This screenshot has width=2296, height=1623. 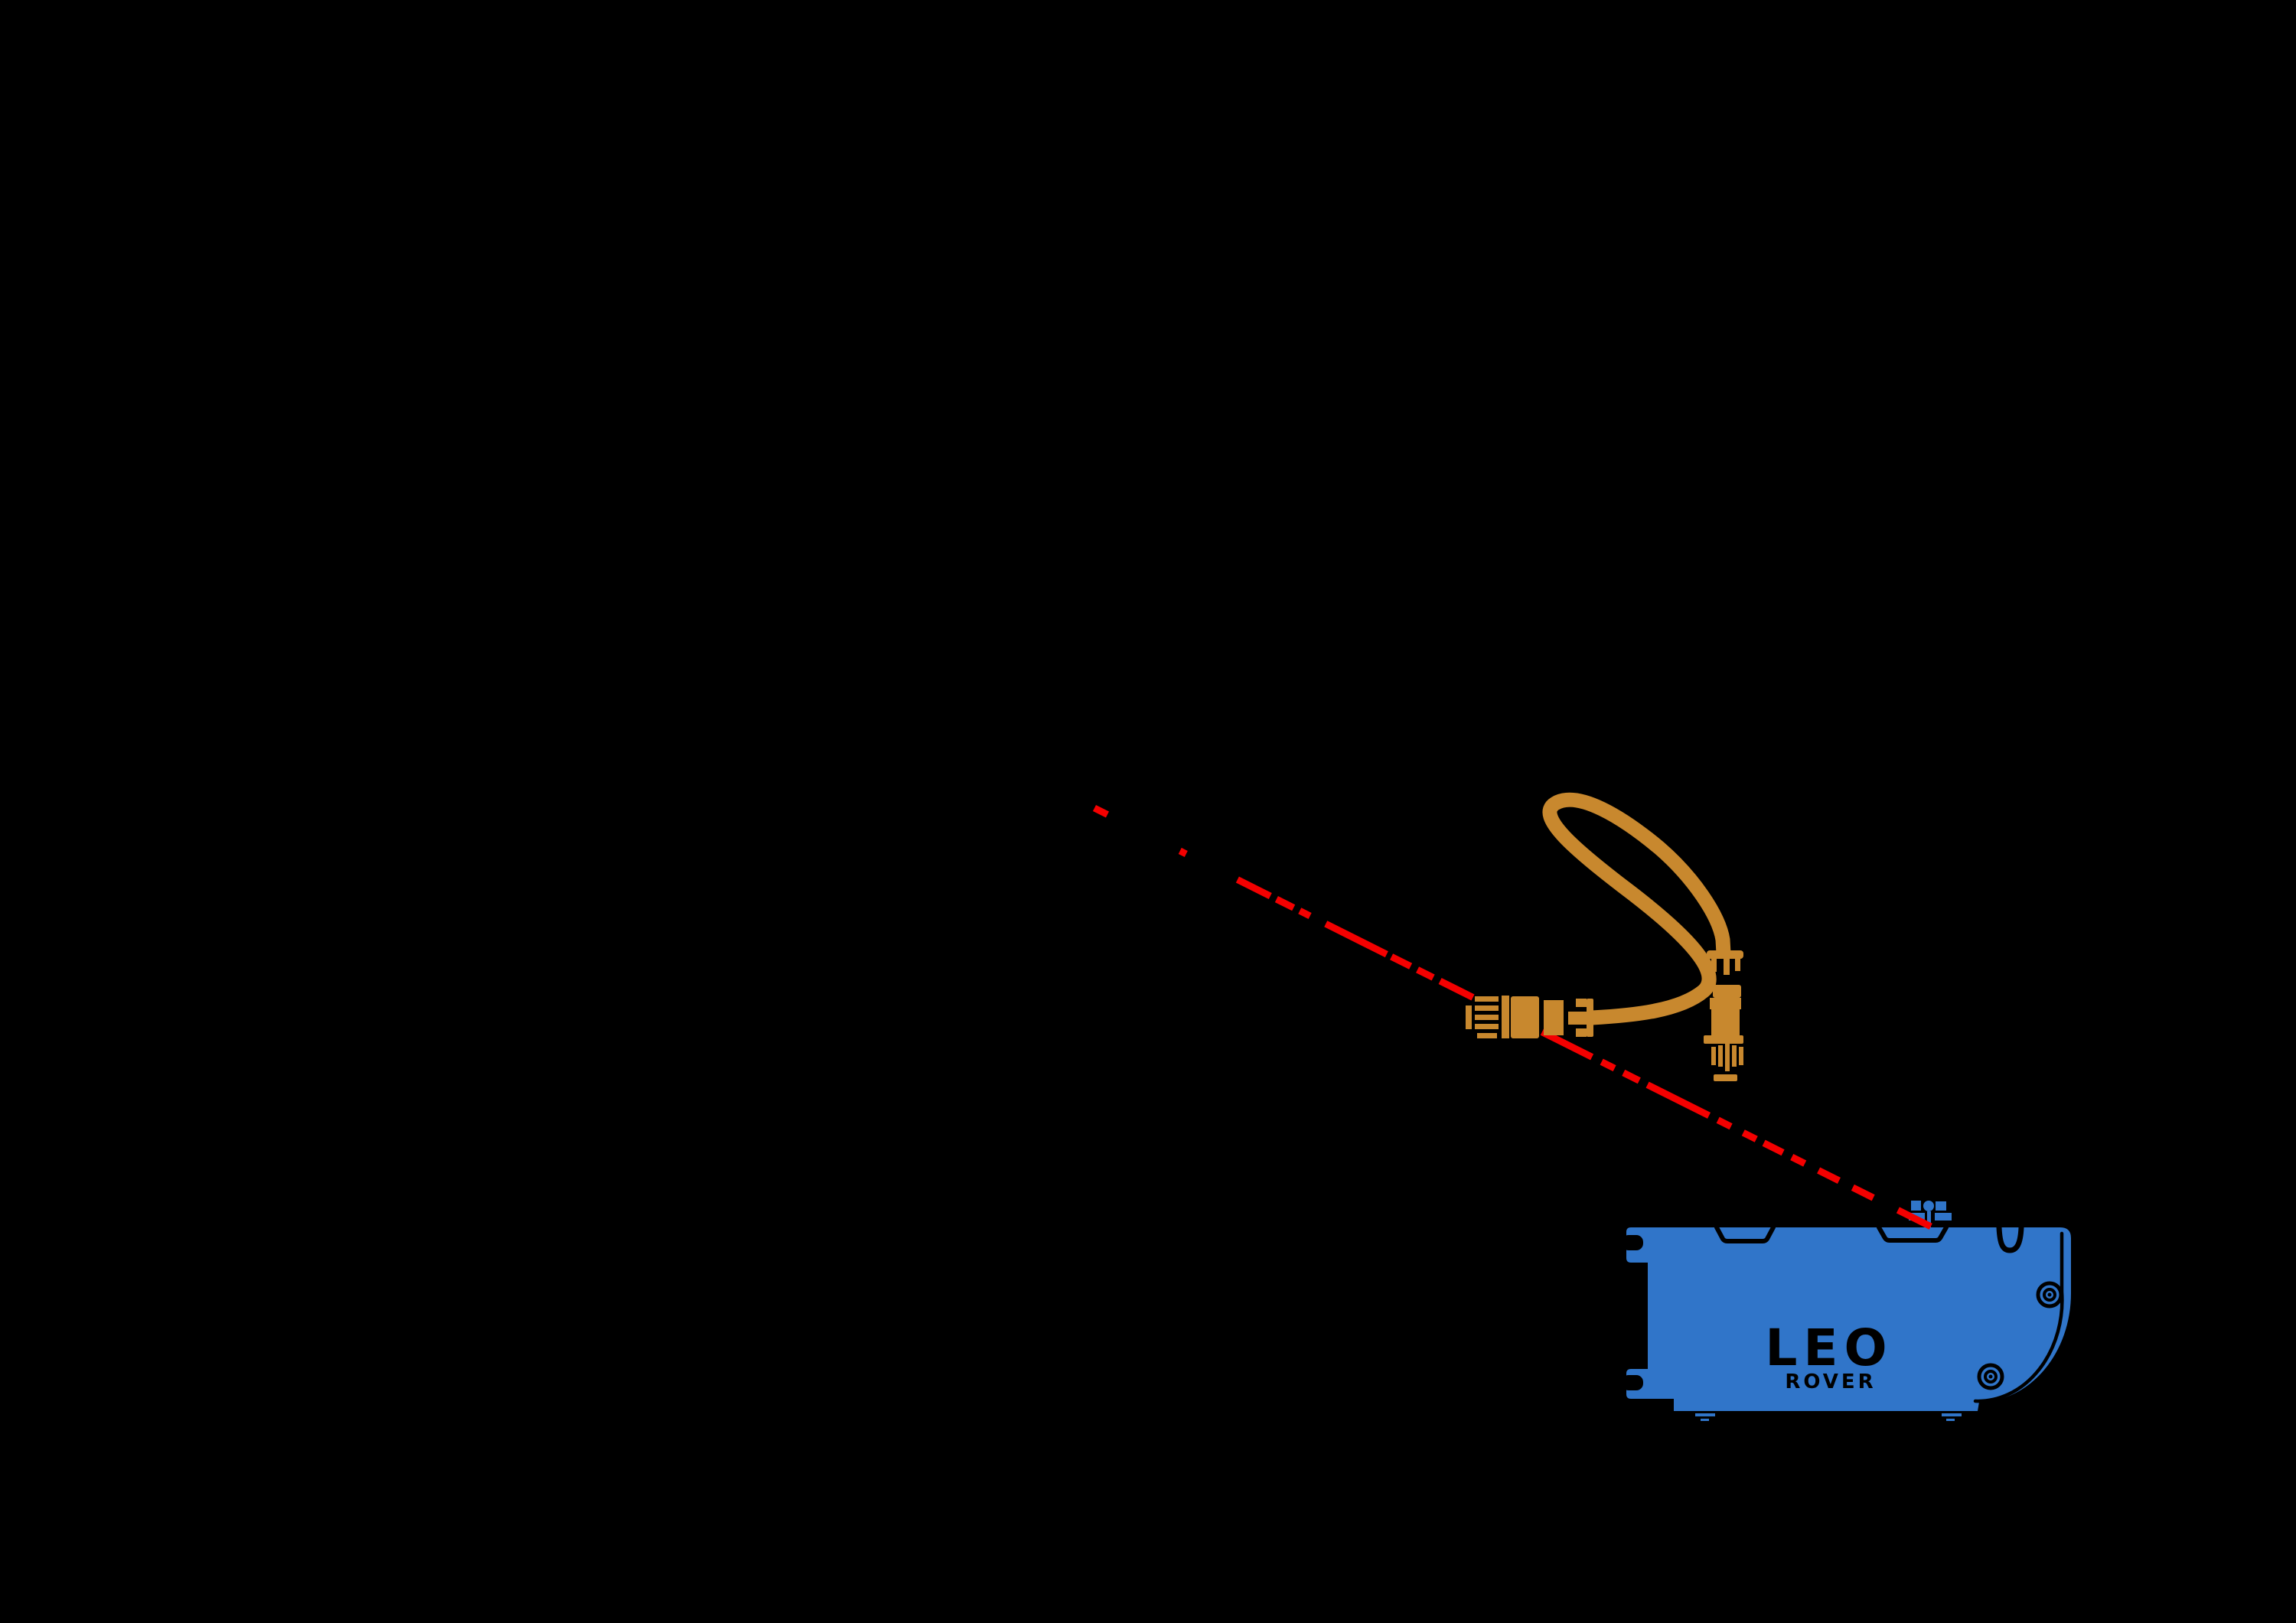 What do you see at coordinates (1636, 909) in the screenshot?
I see `cable-wire` at bounding box center [1636, 909].